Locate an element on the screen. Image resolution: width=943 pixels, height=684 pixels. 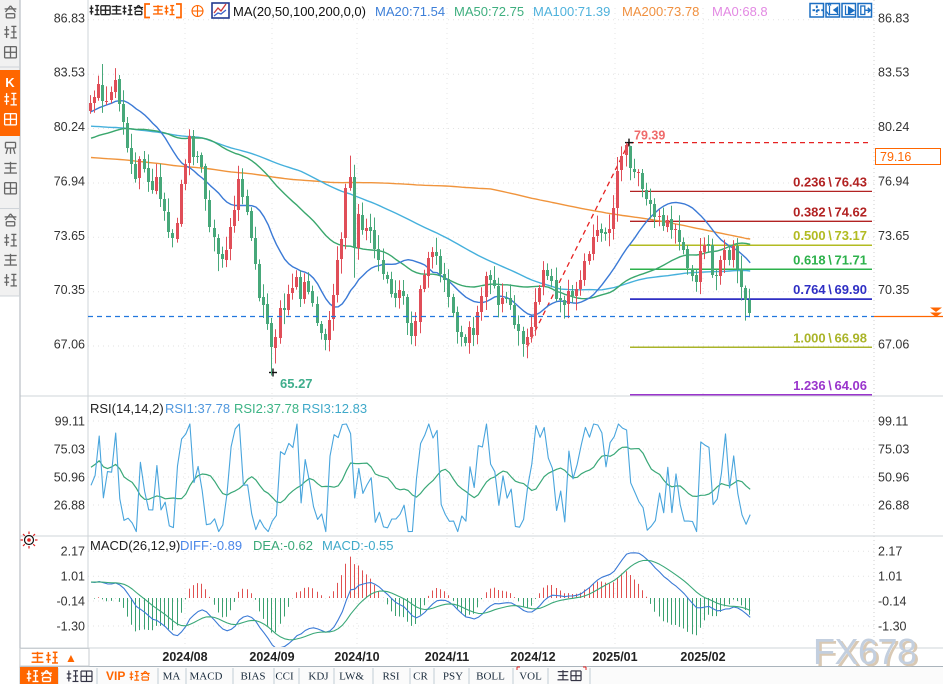
svg-text: PSY is located at coordinates (453, 677).